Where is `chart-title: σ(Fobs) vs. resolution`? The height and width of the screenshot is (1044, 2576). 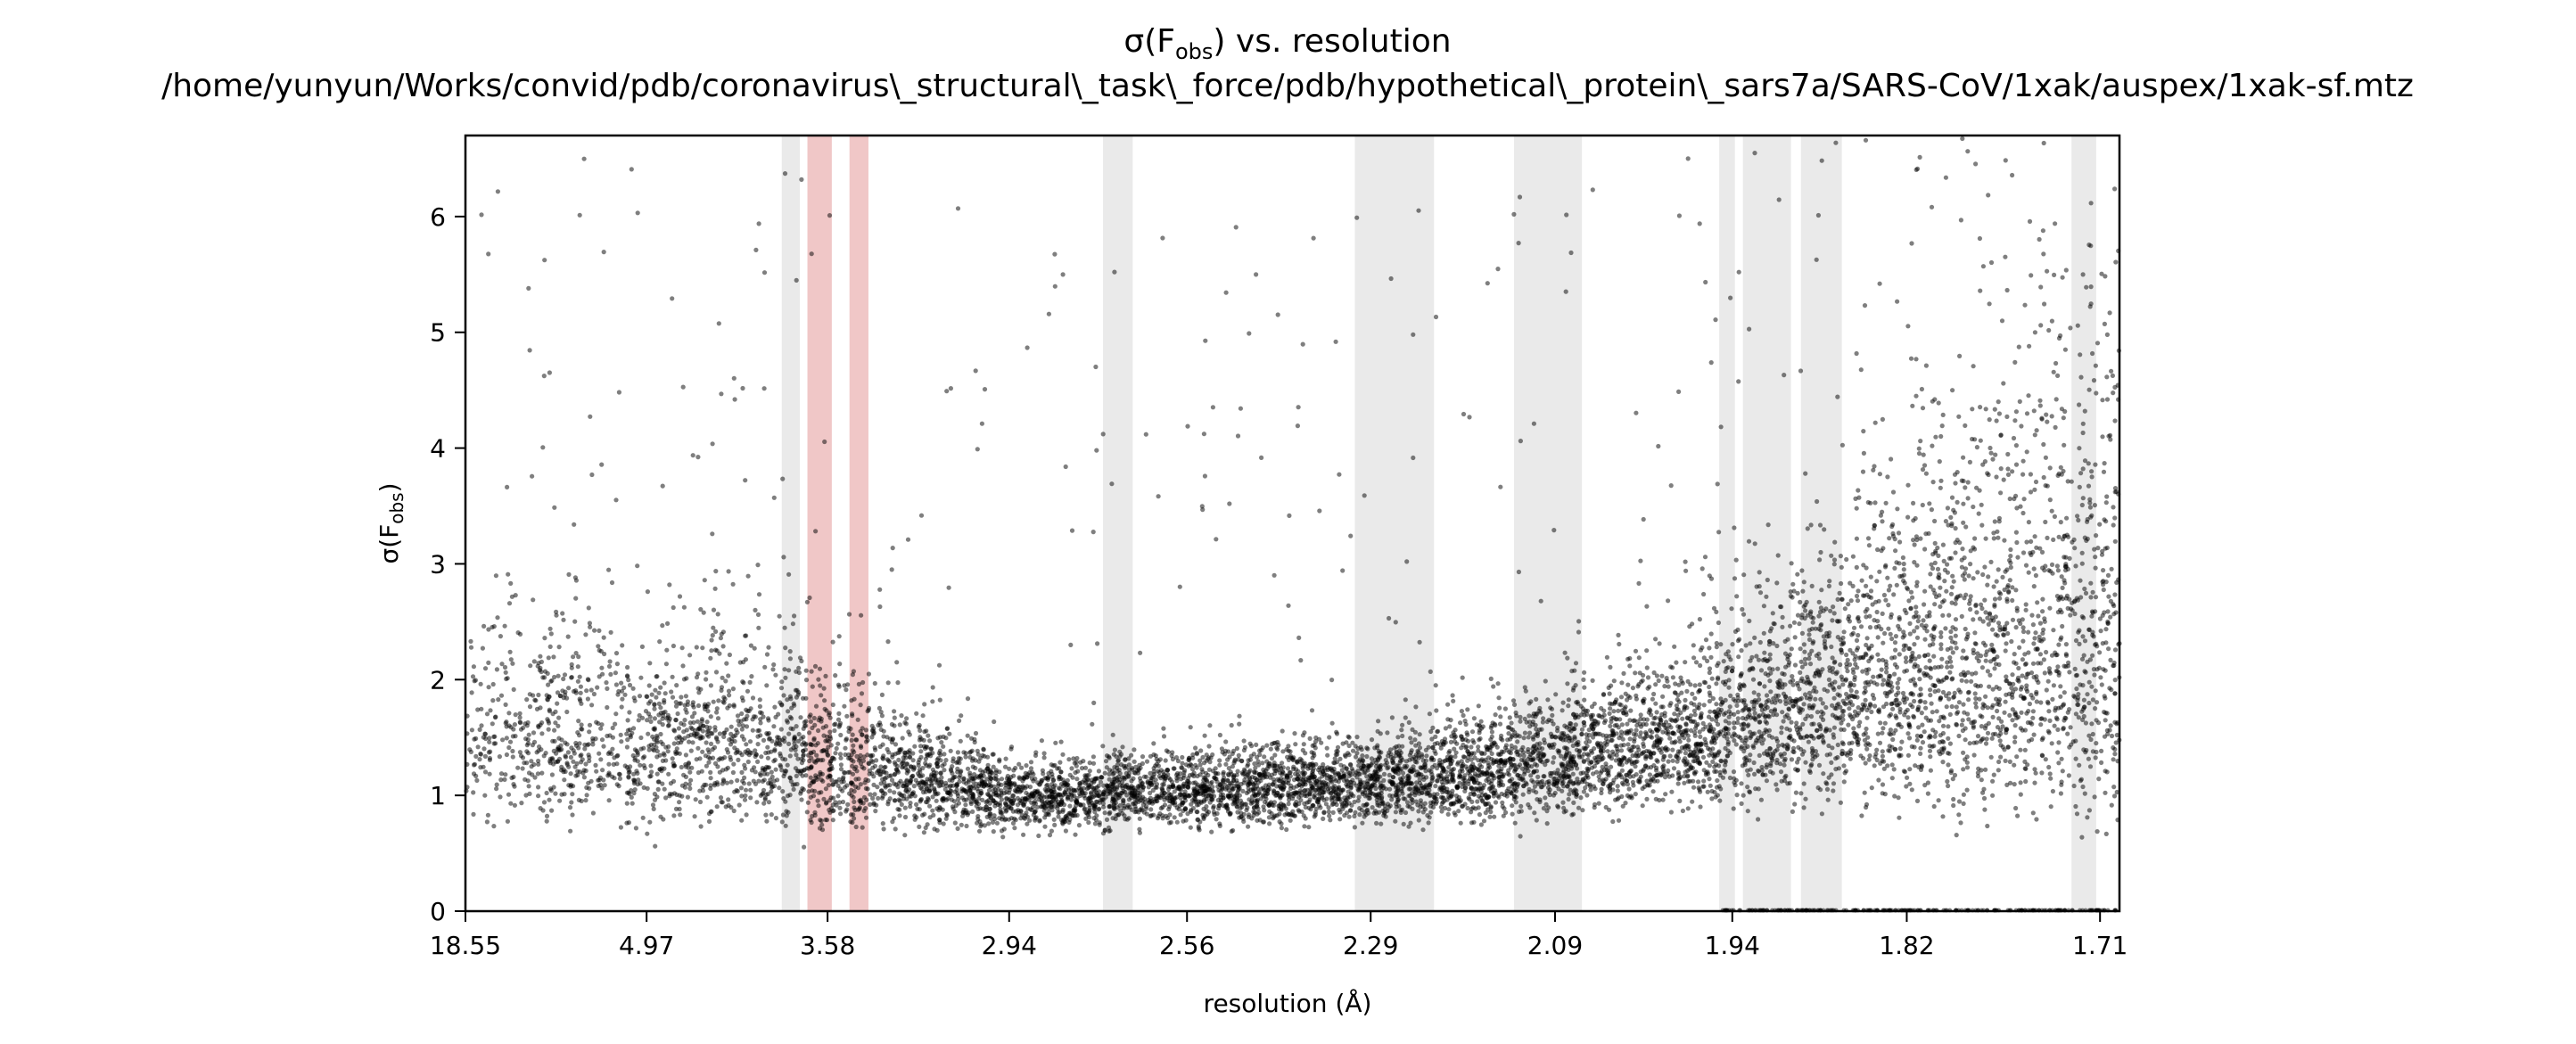 chart-title: σ(Fobs) vs. resolution is located at coordinates (1287, 43).